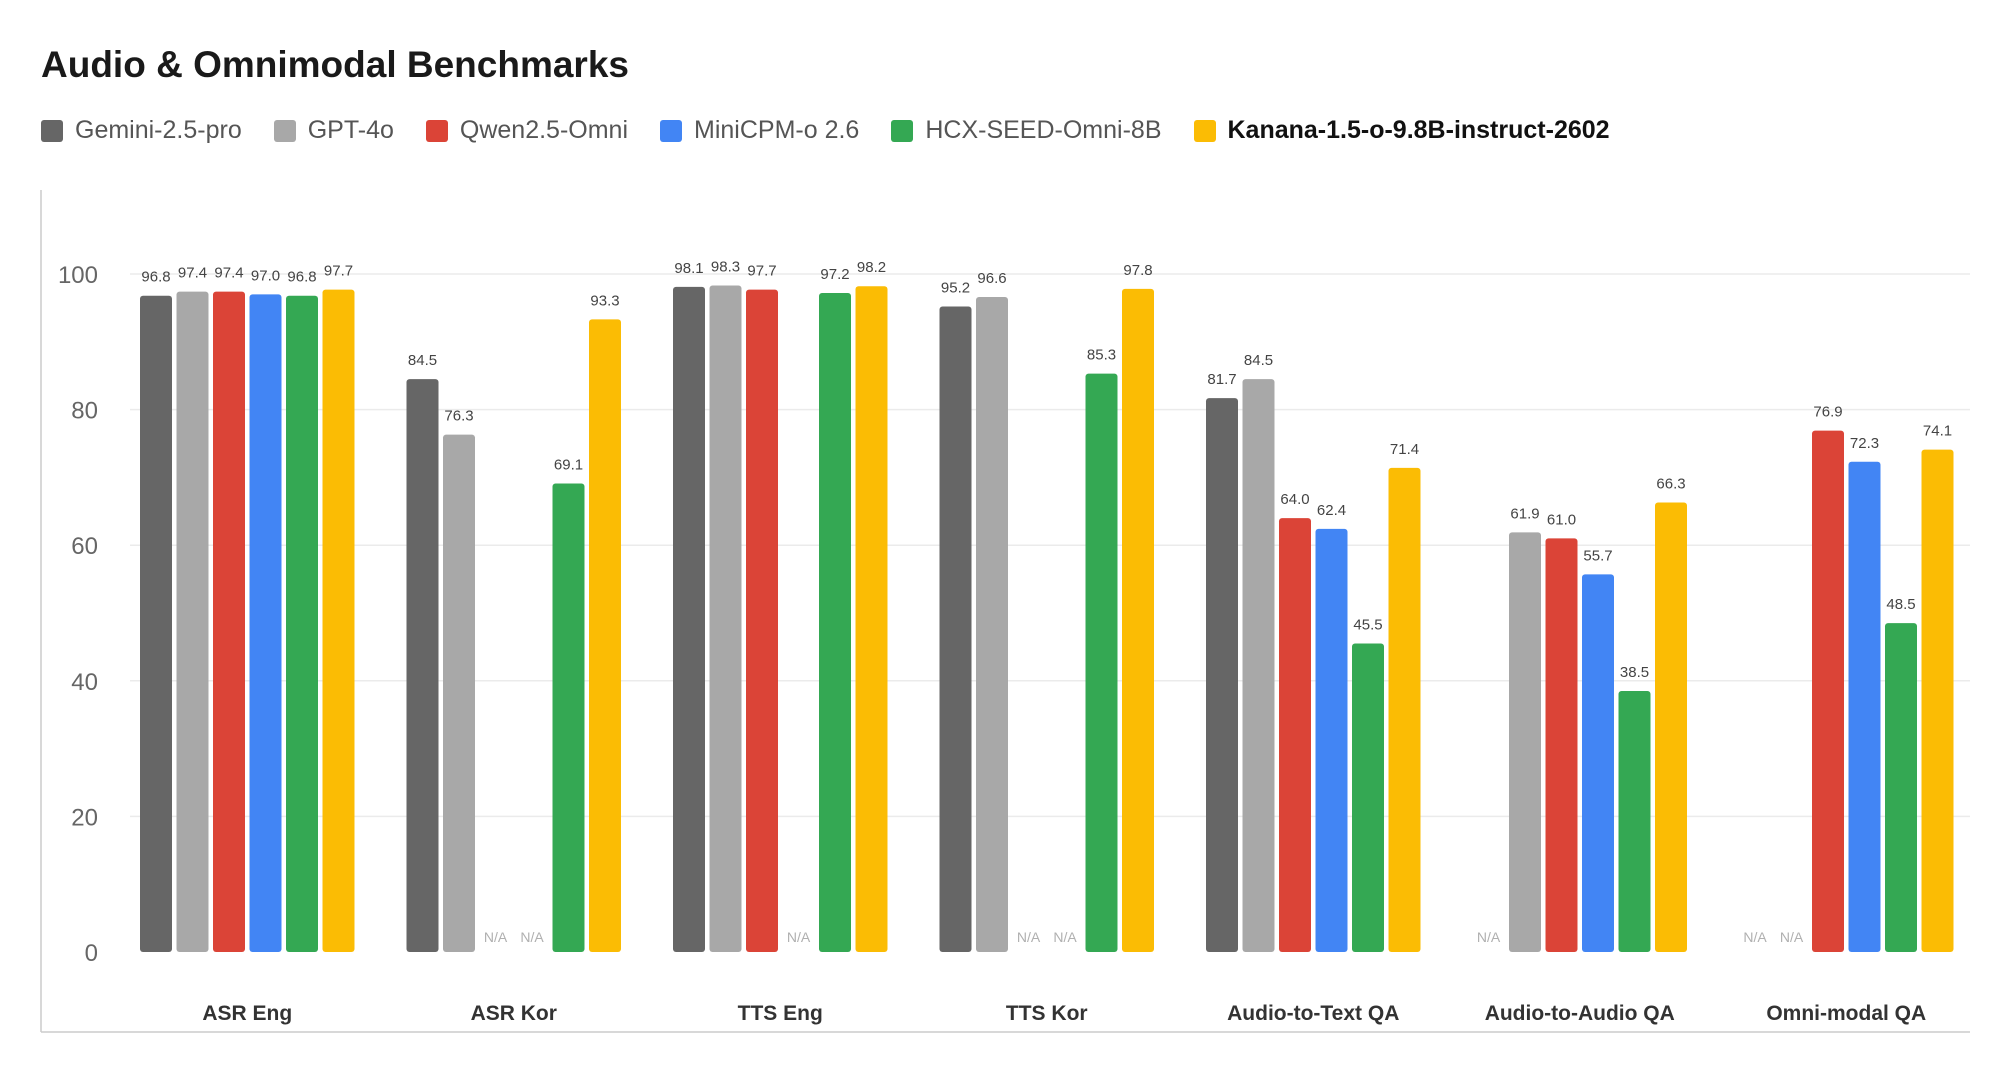 The width and height of the screenshot is (2000, 1080). What do you see at coordinates (84, 411) in the screenshot?
I see `y-tick-label: 80` at bounding box center [84, 411].